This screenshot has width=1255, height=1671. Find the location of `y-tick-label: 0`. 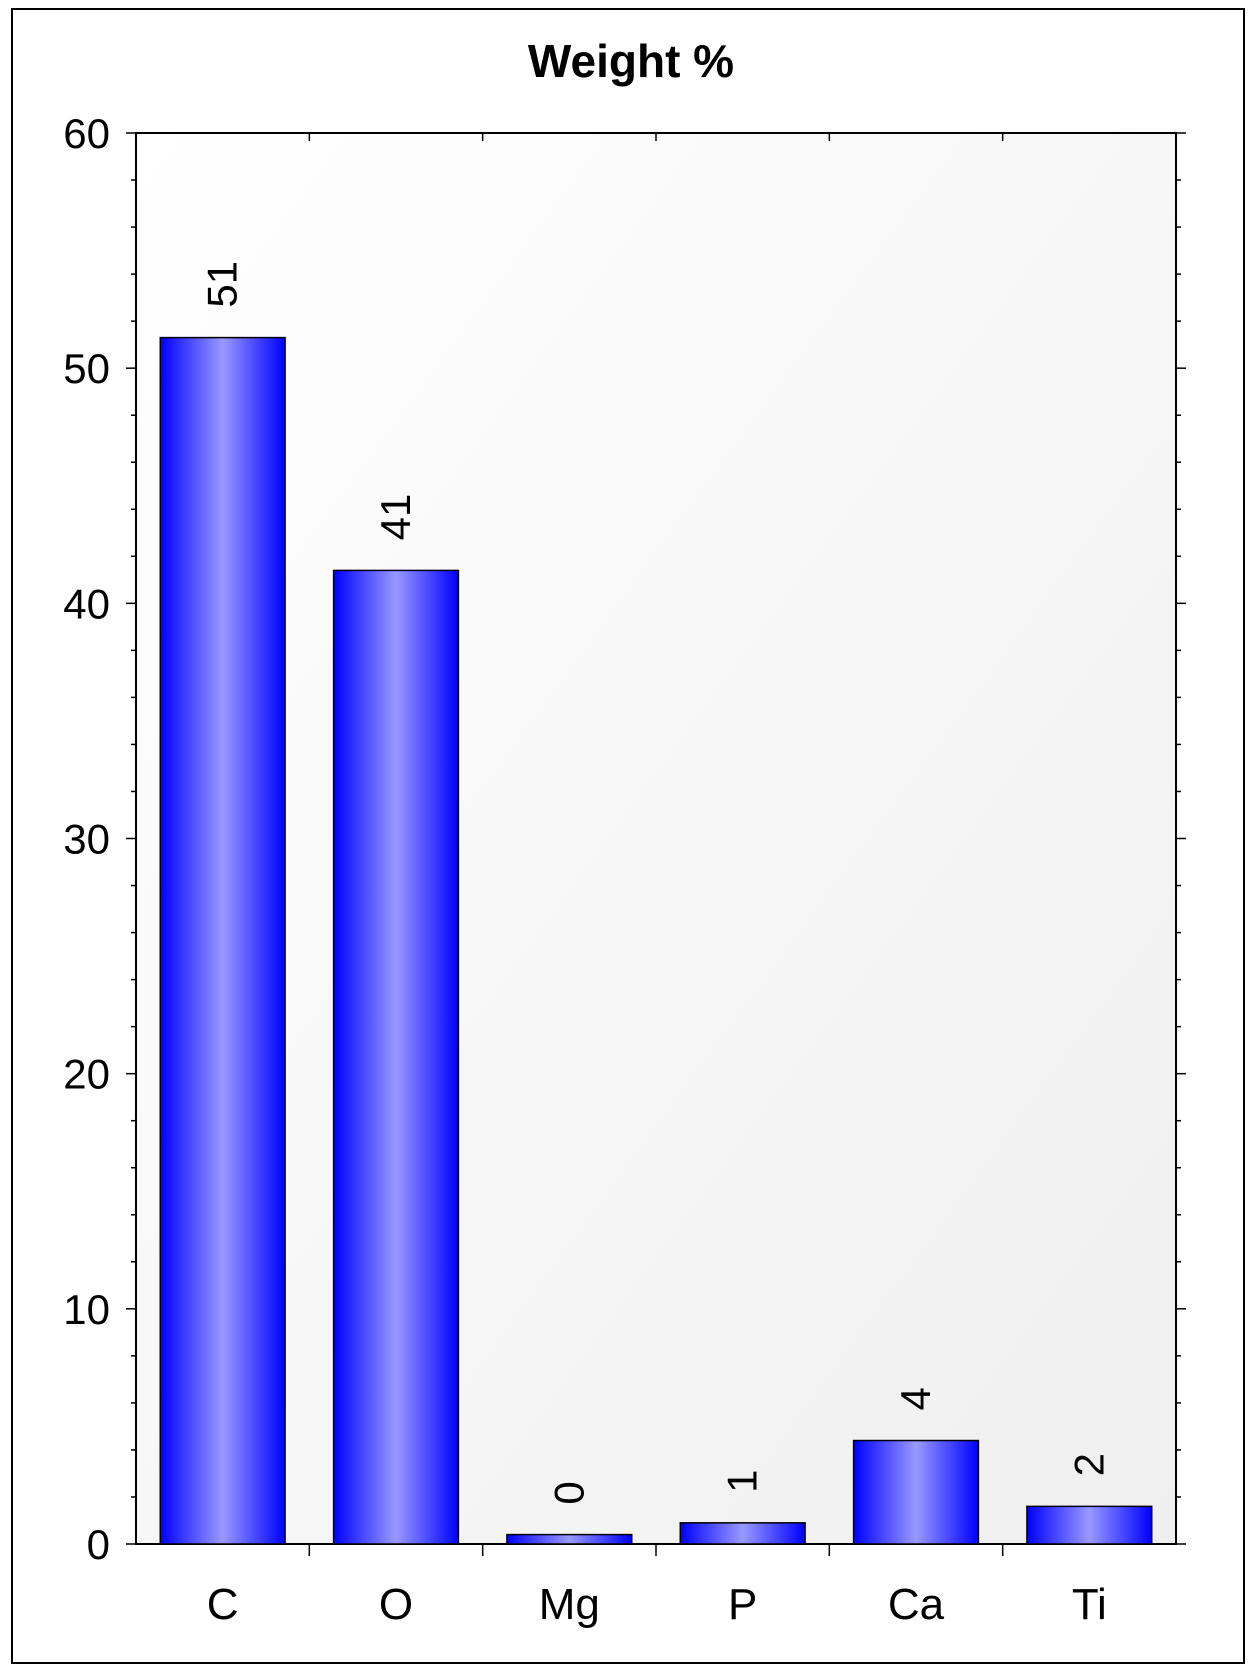

y-tick-label: 0 is located at coordinates (98, 1544).